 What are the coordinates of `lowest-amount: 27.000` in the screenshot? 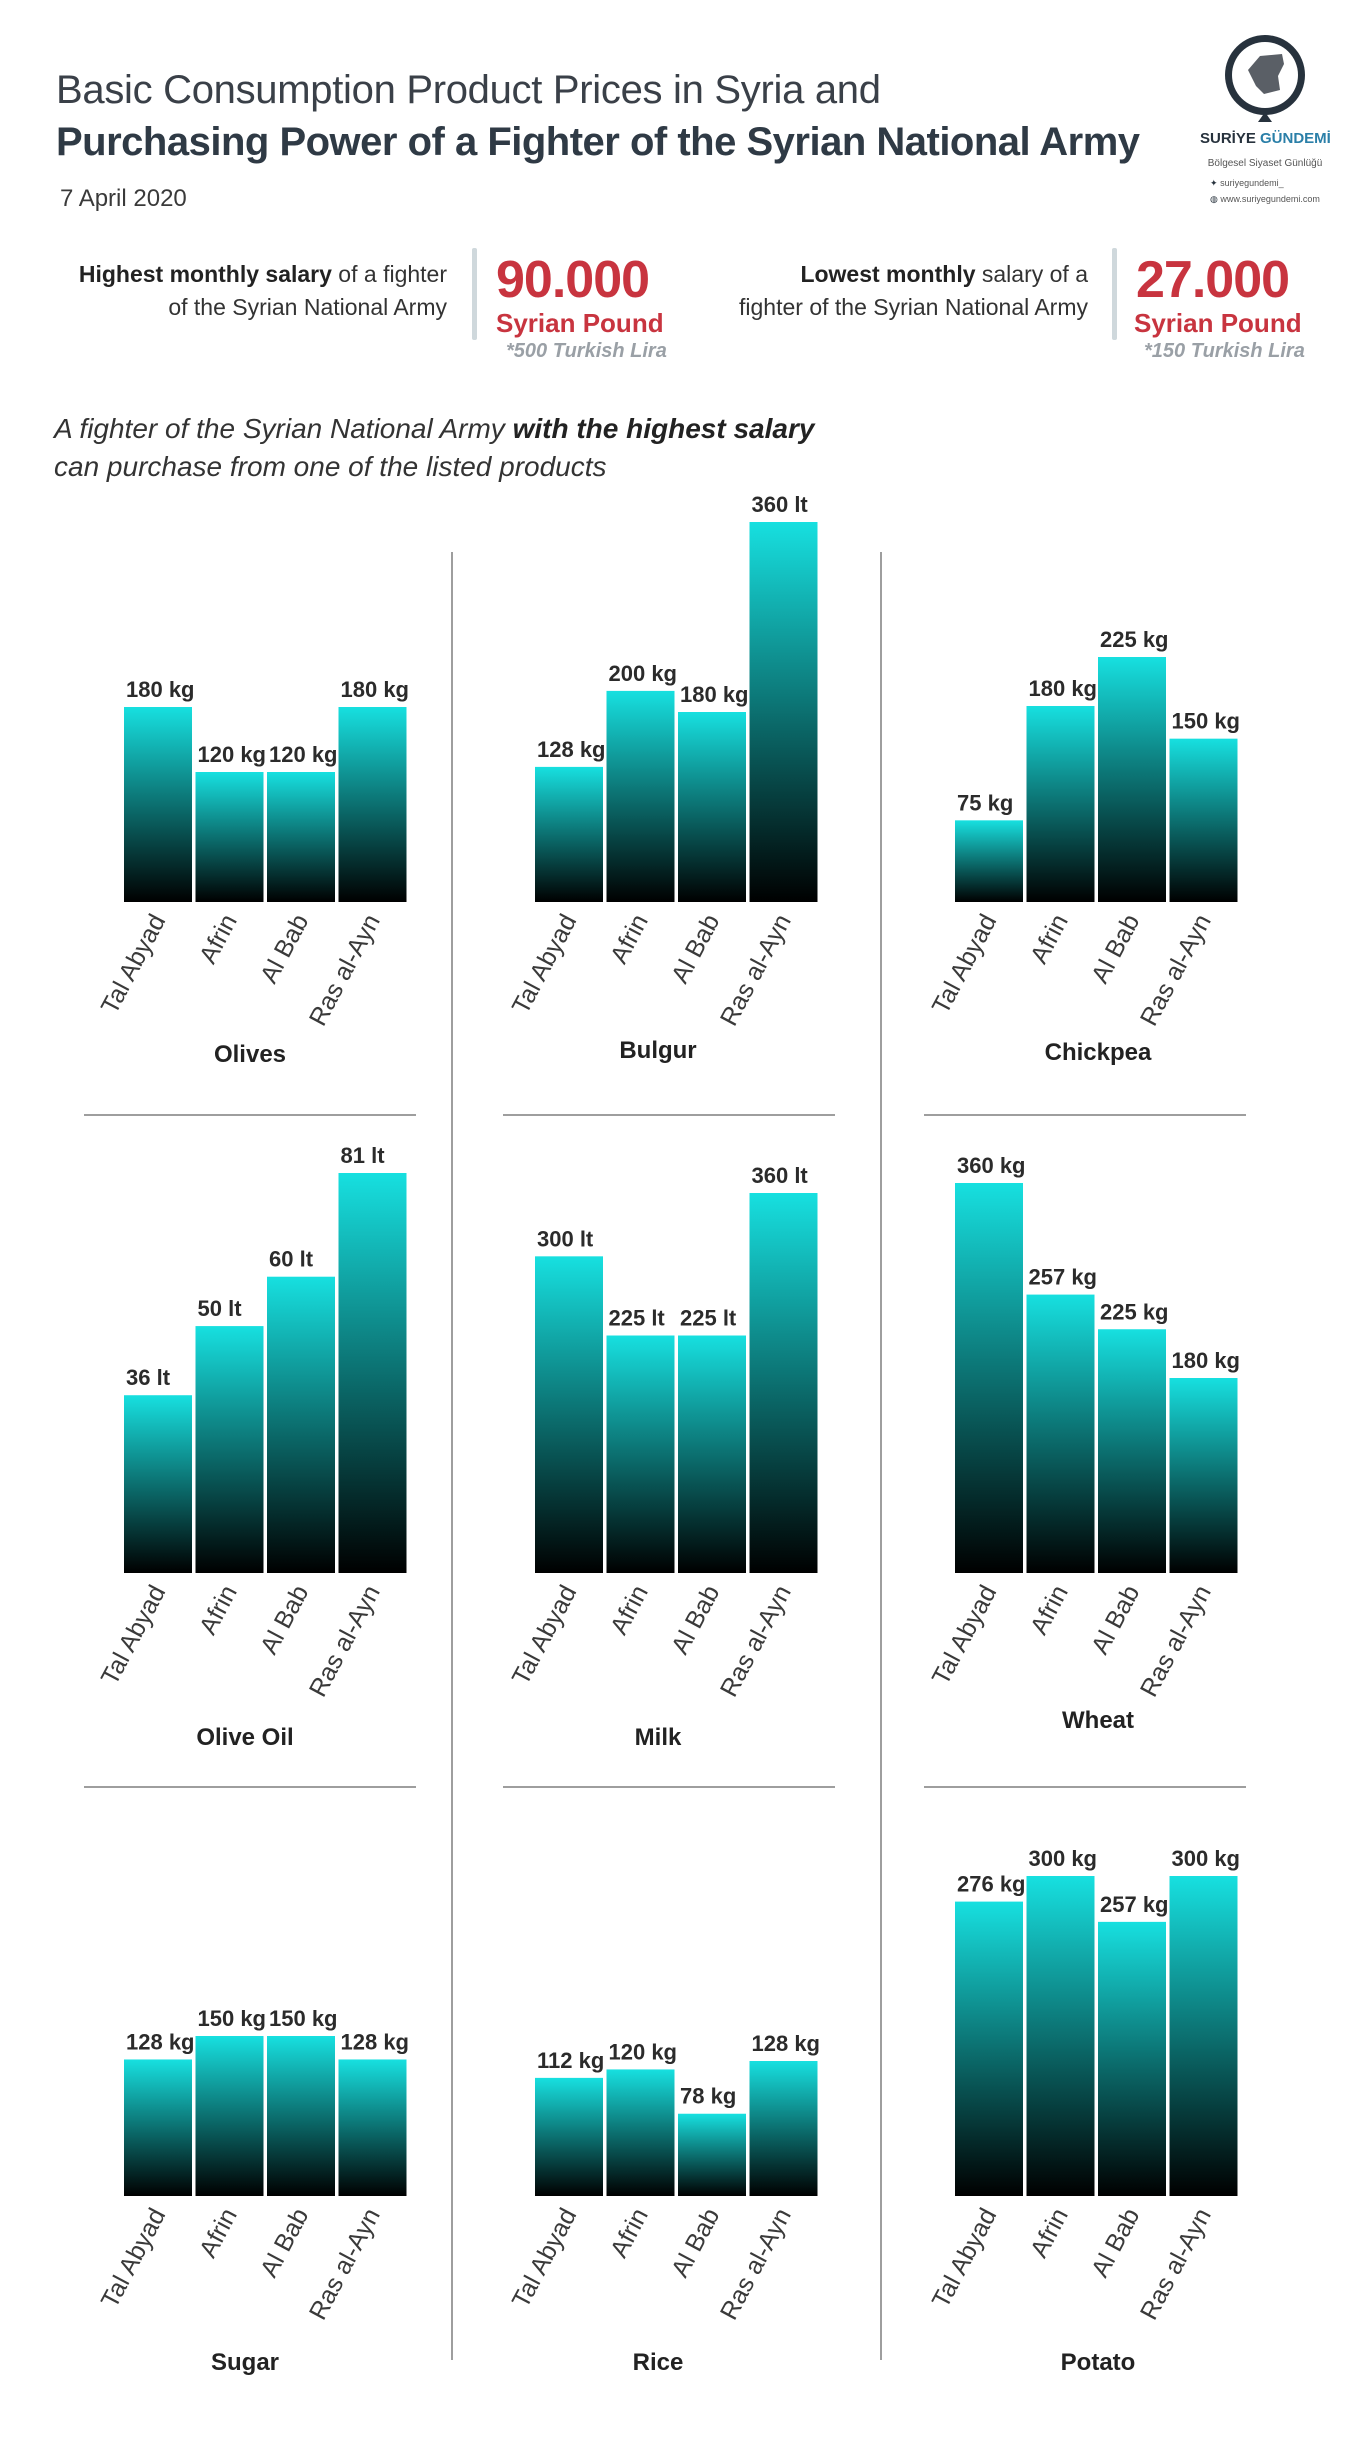 It's located at (1213, 280).